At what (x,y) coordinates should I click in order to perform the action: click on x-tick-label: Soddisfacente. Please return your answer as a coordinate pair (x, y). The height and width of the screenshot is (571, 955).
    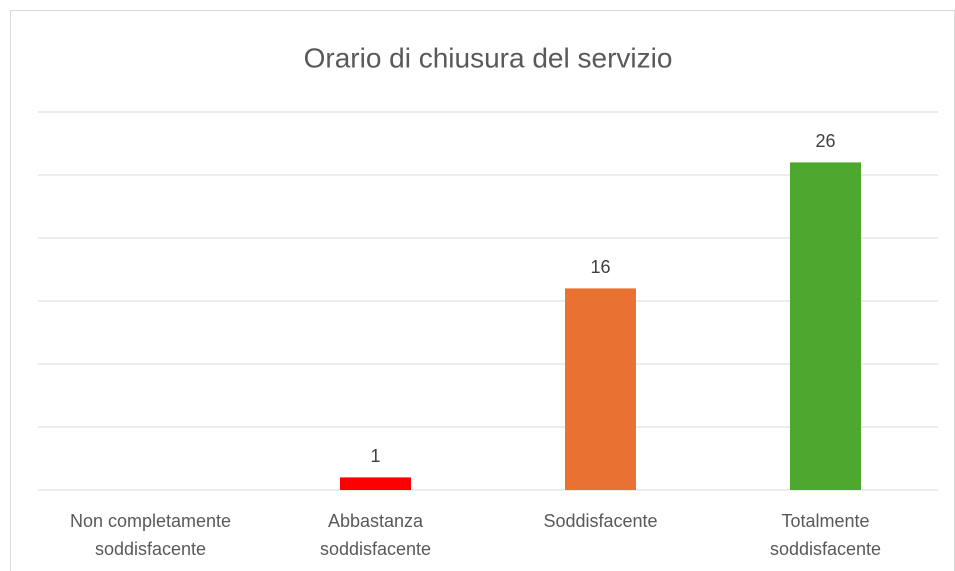
    Looking at the image, I should click on (600, 521).